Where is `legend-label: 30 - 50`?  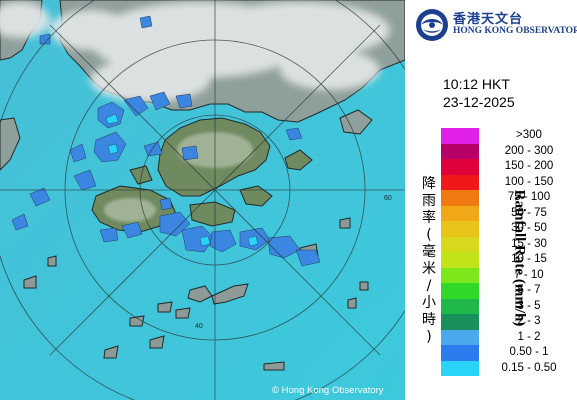
legend-label: 30 - 50 is located at coordinates (529, 228).